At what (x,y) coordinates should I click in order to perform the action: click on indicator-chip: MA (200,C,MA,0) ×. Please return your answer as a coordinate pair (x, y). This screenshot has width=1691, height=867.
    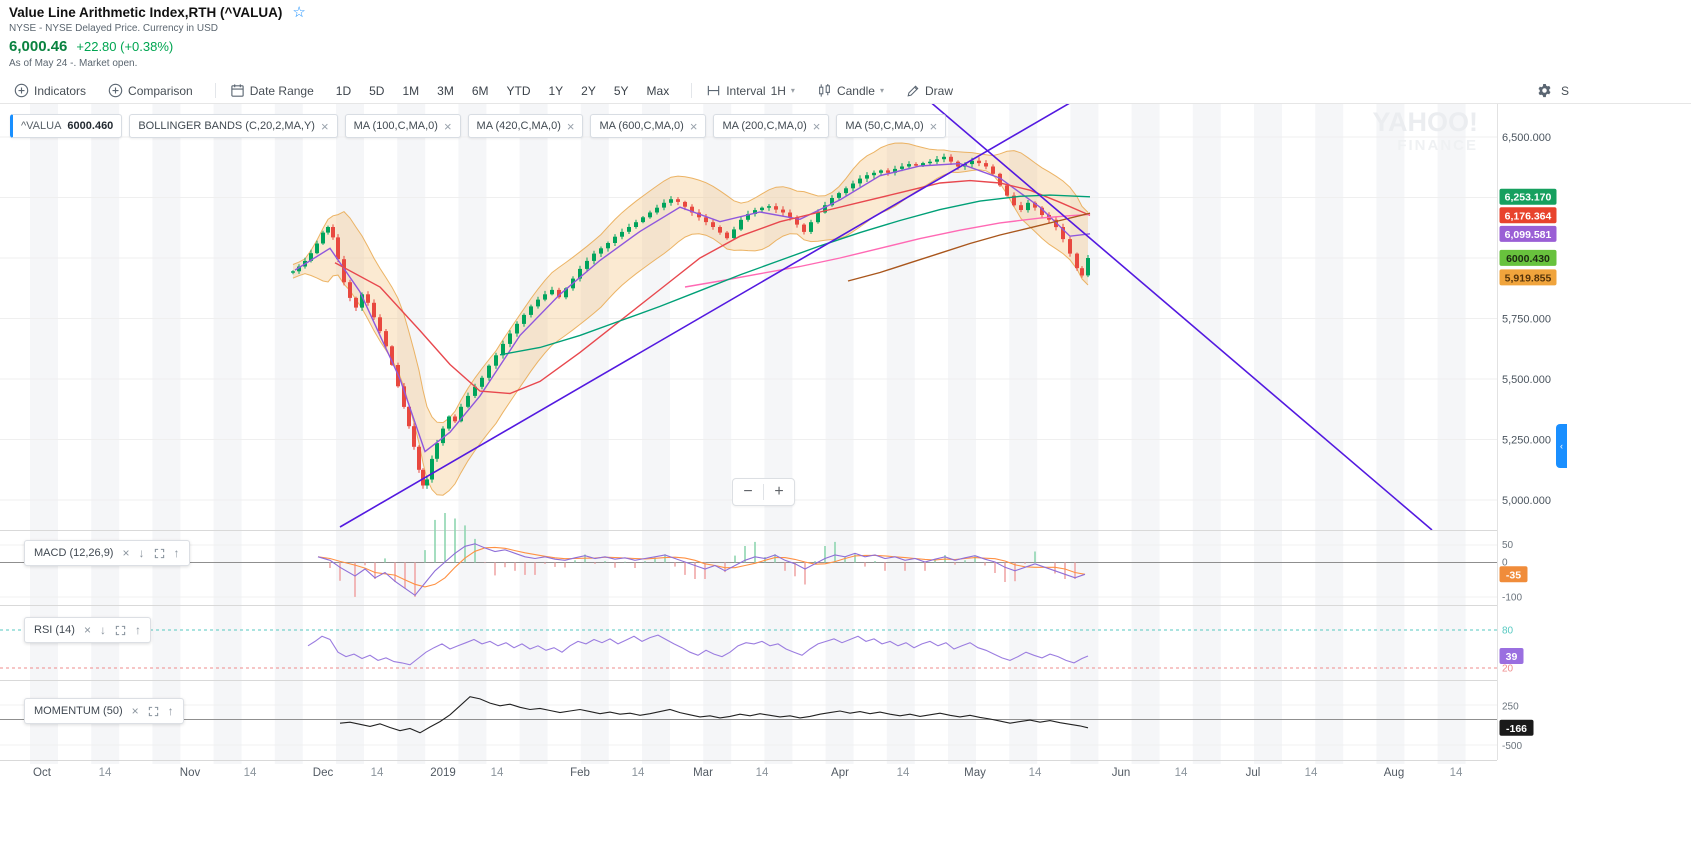
    Looking at the image, I should click on (771, 126).